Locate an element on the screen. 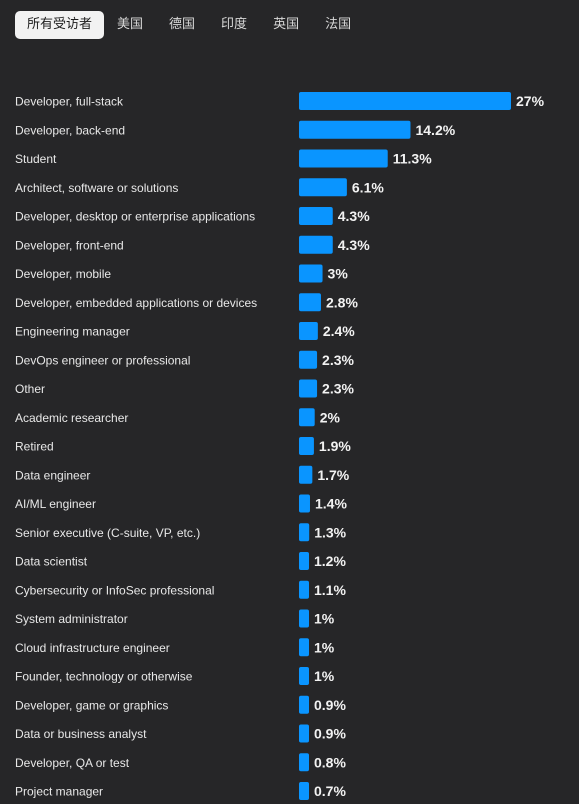 This screenshot has width=579, height=804. bar-system-administrator is located at coordinates (304, 618).